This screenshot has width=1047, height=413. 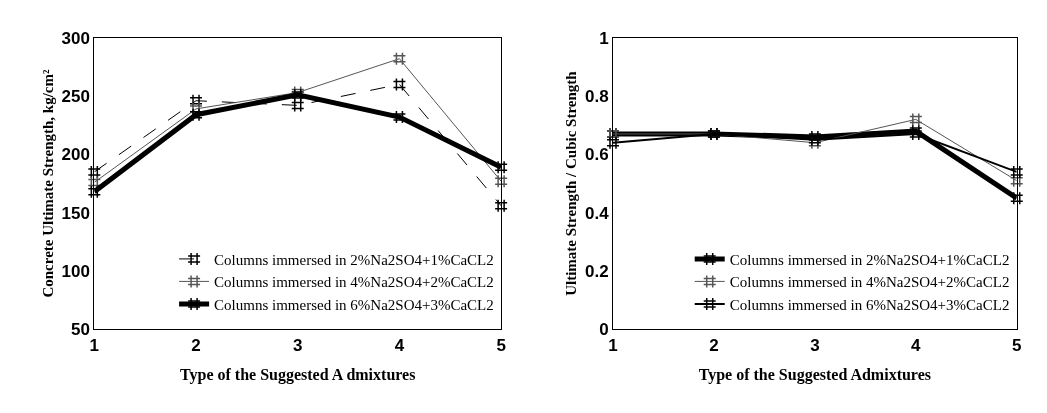 What do you see at coordinates (75, 213) in the screenshot?
I see `y-tick-label: 150` at bounding box center [75, 213].